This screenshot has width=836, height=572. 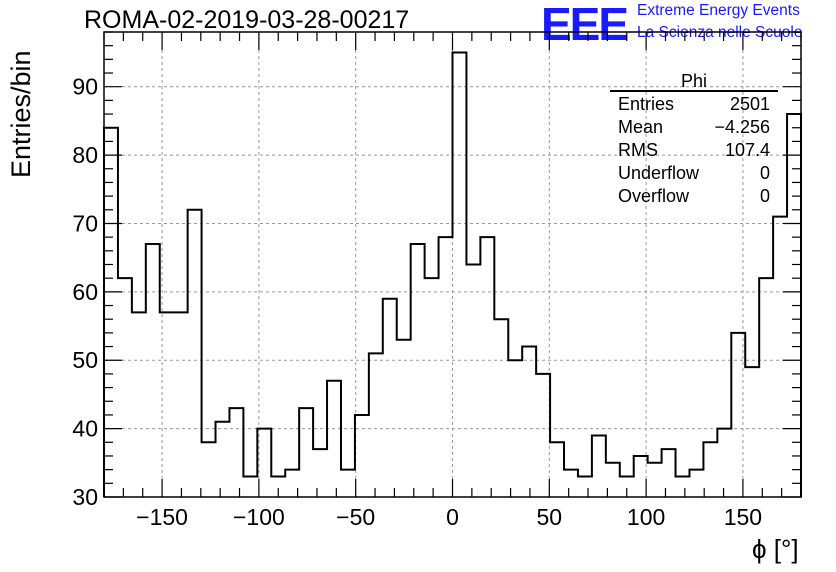 I want to click on stats-value: 2501, so click(x=750, y=104).